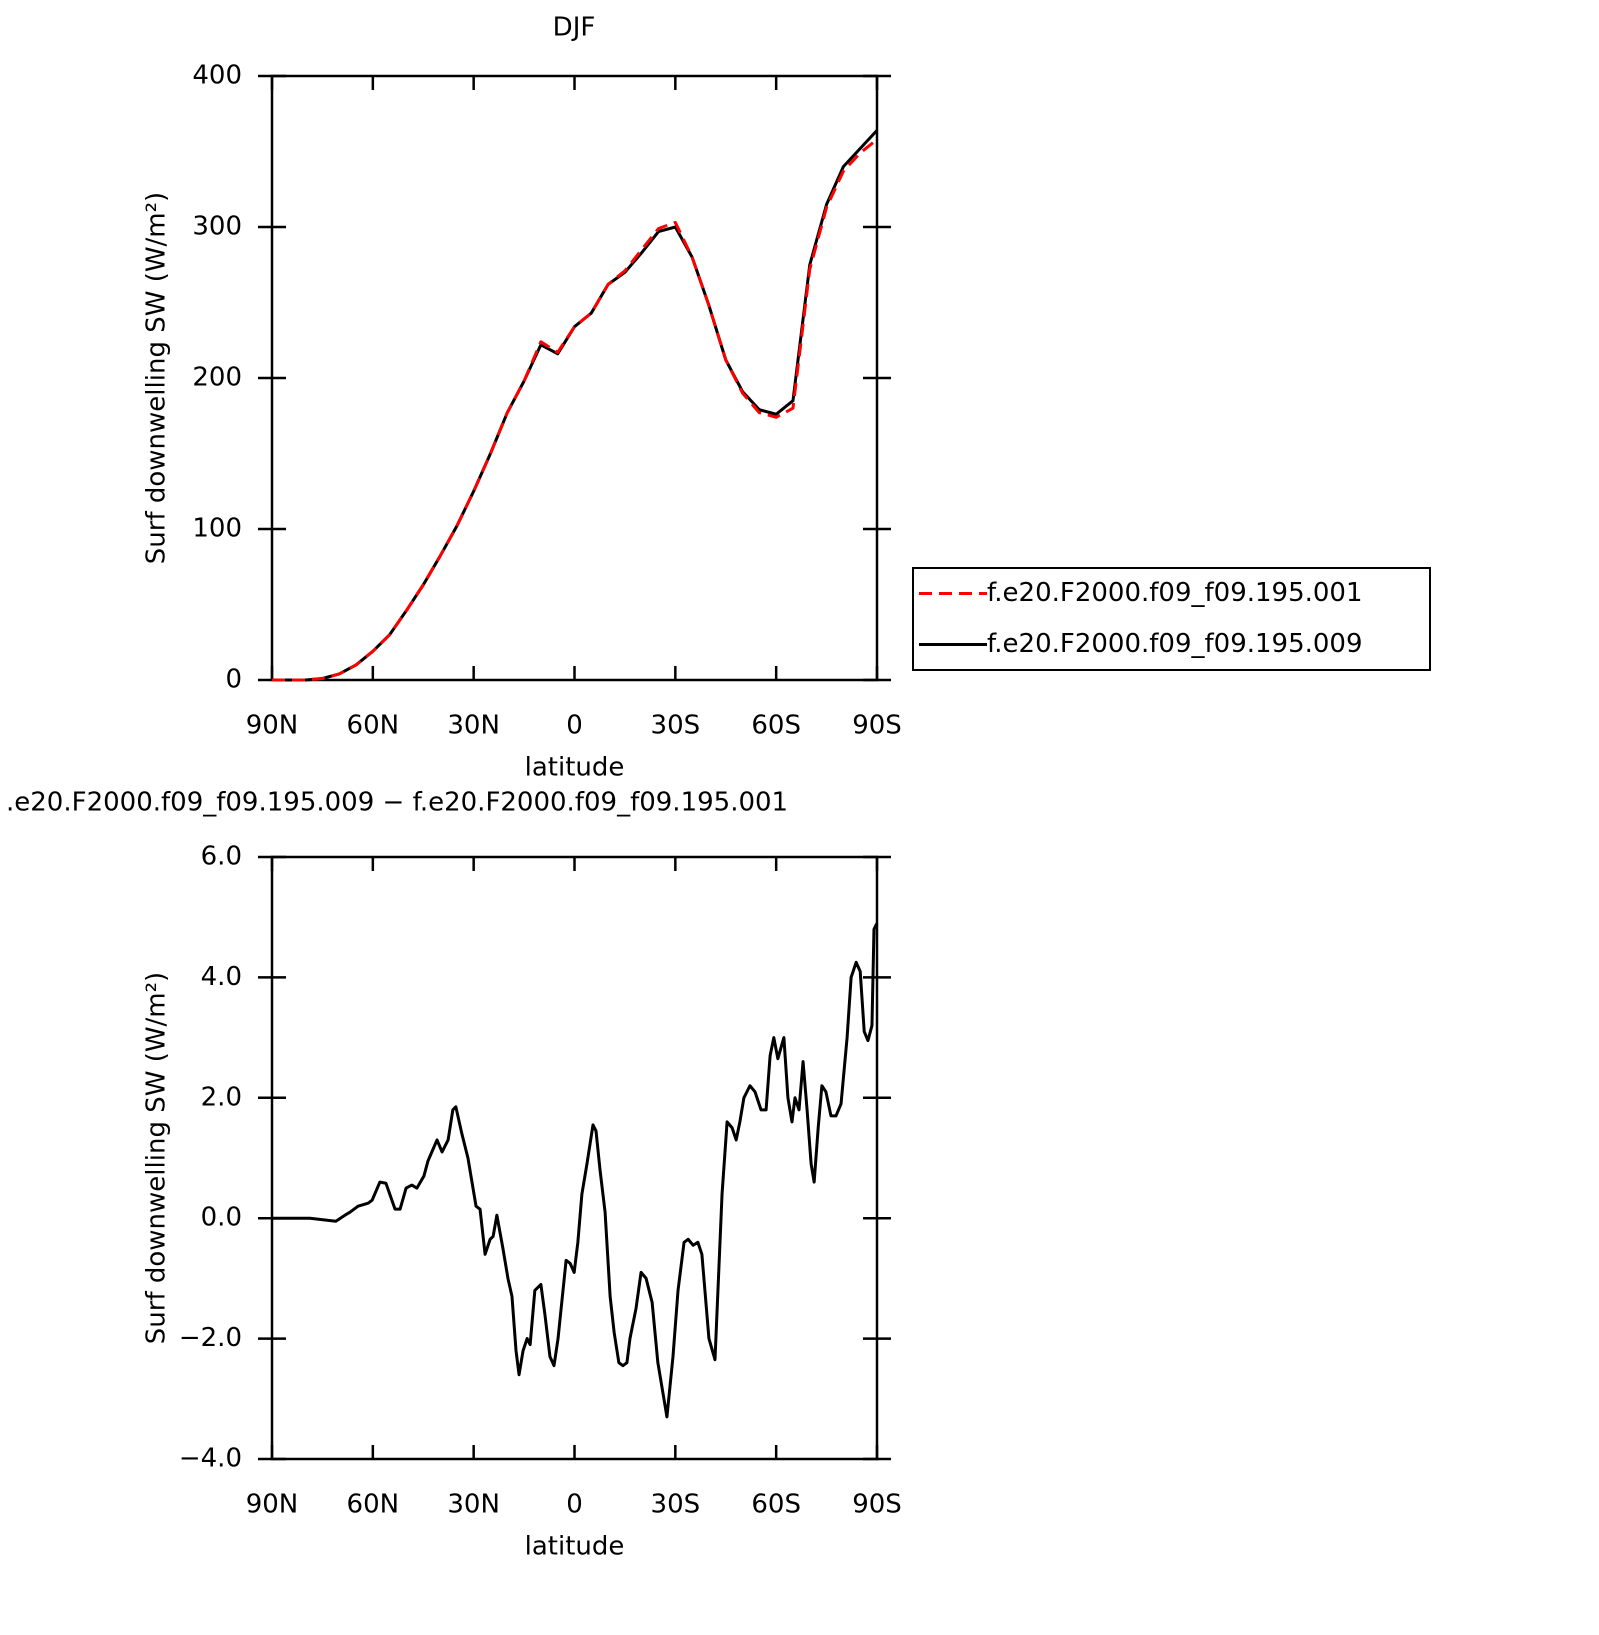 This screenshot has height=1635, width=1599. Describe the element at coordinates (221, 1218) in the screenshot. I see `y-tick-label: 0.0` at that location.